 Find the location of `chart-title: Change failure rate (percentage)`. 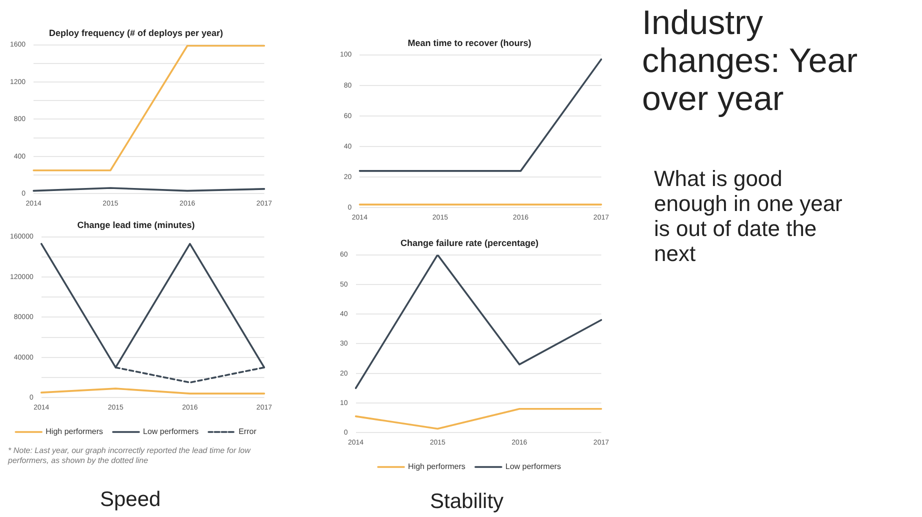

chart-title: Change failure rate (percentage) is located at coordinates (469, 243).